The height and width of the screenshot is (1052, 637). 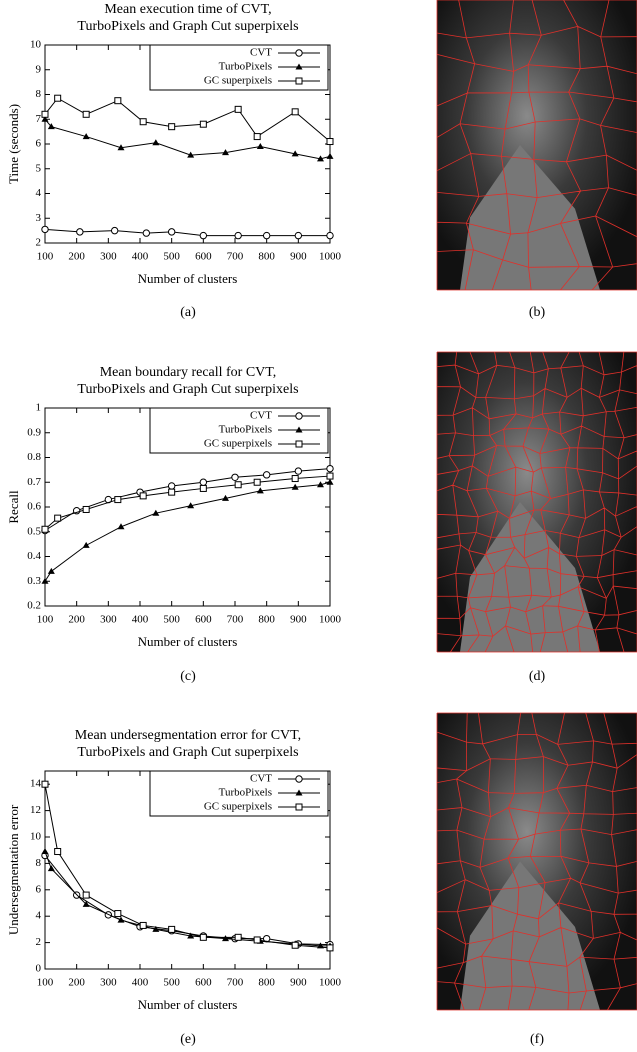 What do you see at coordinates (45, 983) in the screenshot?
I see `x-tick-label: 100` at bounding box center [45, 983].